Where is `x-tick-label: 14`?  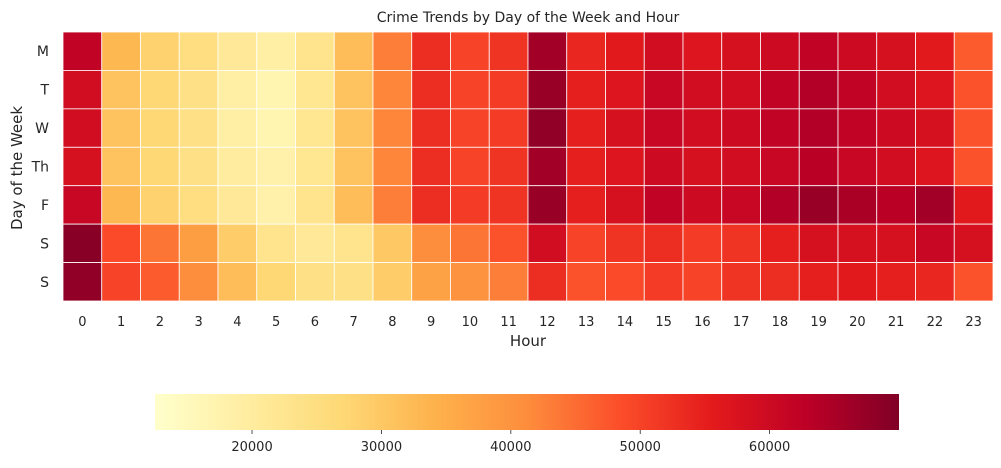
x-tick-label: 14 is located at coordinates (625, 322).